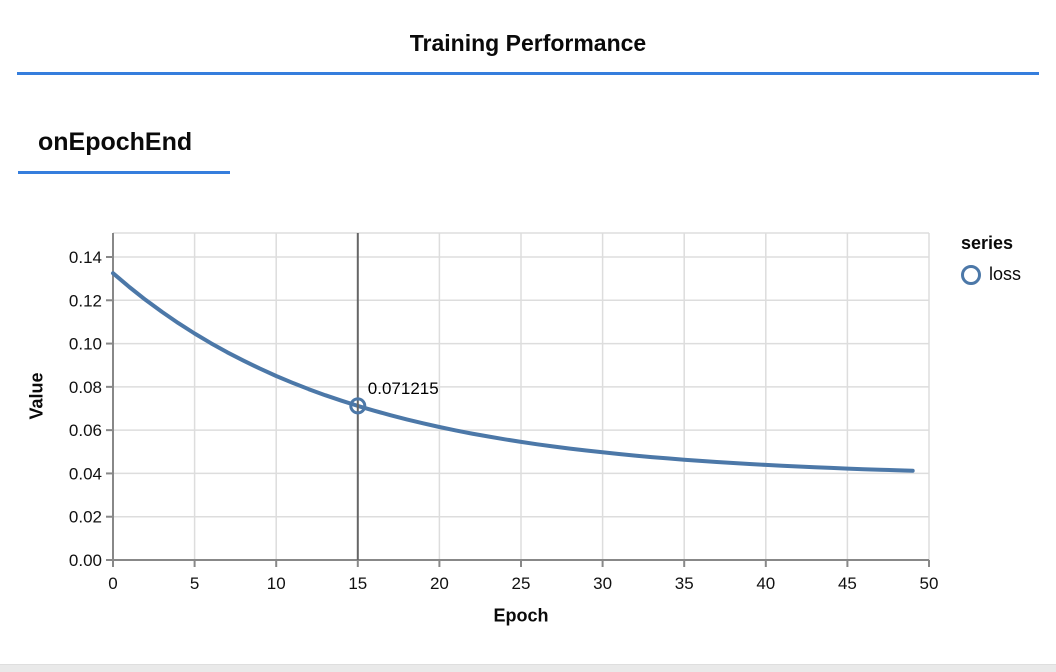  I want to click on y-tick-label: 0.10, so click(85, 344).